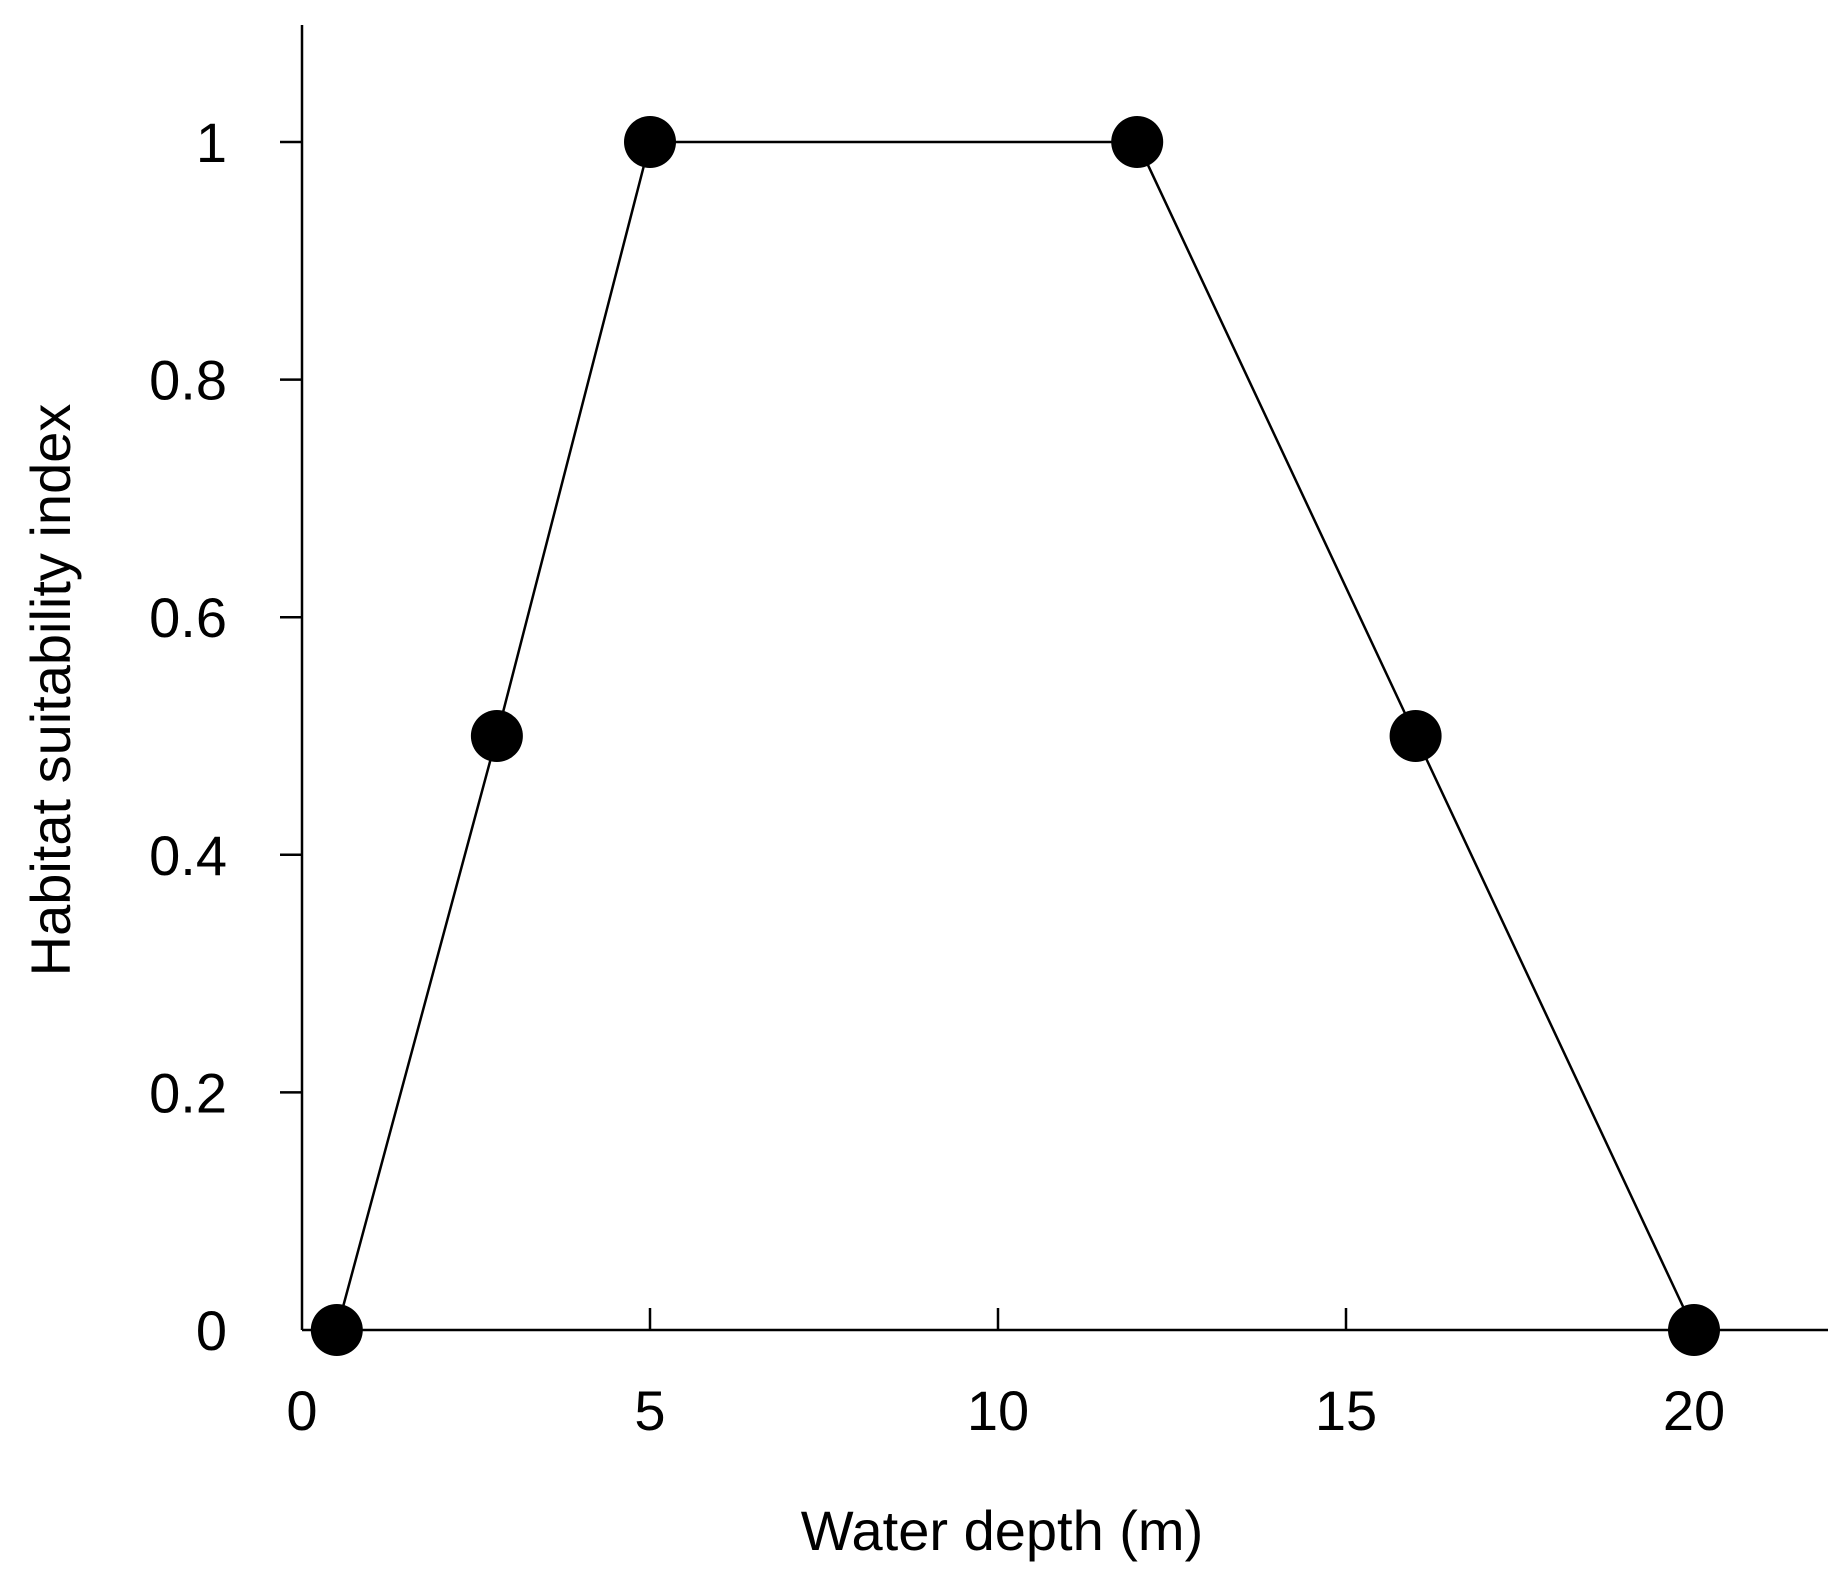 This screenshot has height=1576, width=1844. Describe the element at coordinates (1346, 1410) in the screenshot. I see `x-tick-label: 15` at that location.